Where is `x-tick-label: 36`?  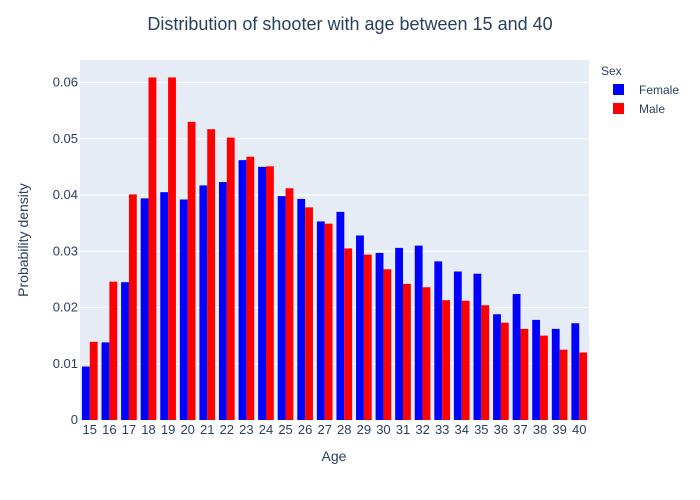
x-tick-label: 36 is located at coordinates (501, 429).